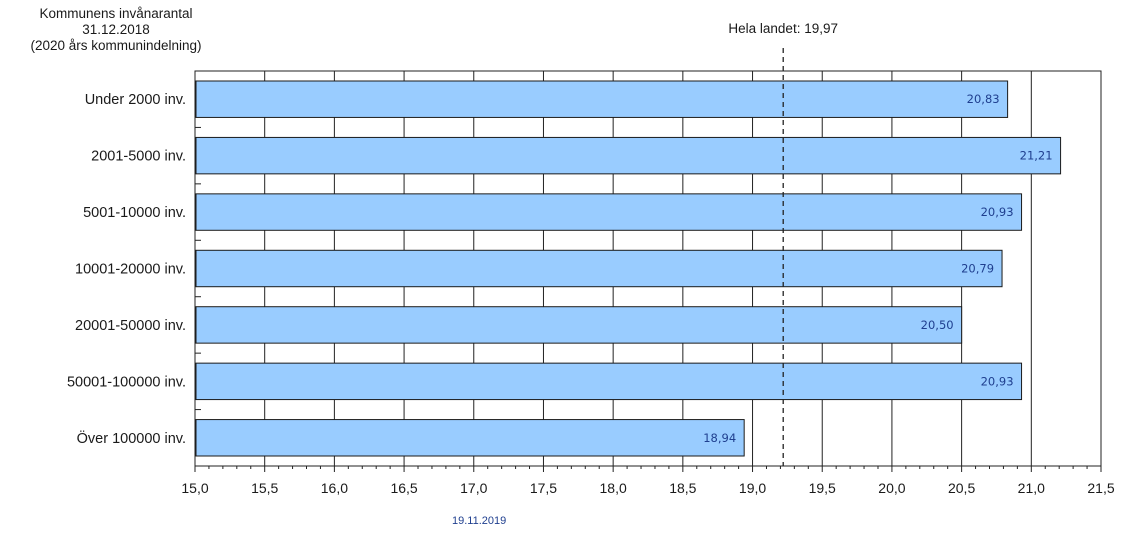 Image resolution: width=1125 pixels, height=537 pixels. I want to click on category-label: Över 100000 inv., so click(131, 438).